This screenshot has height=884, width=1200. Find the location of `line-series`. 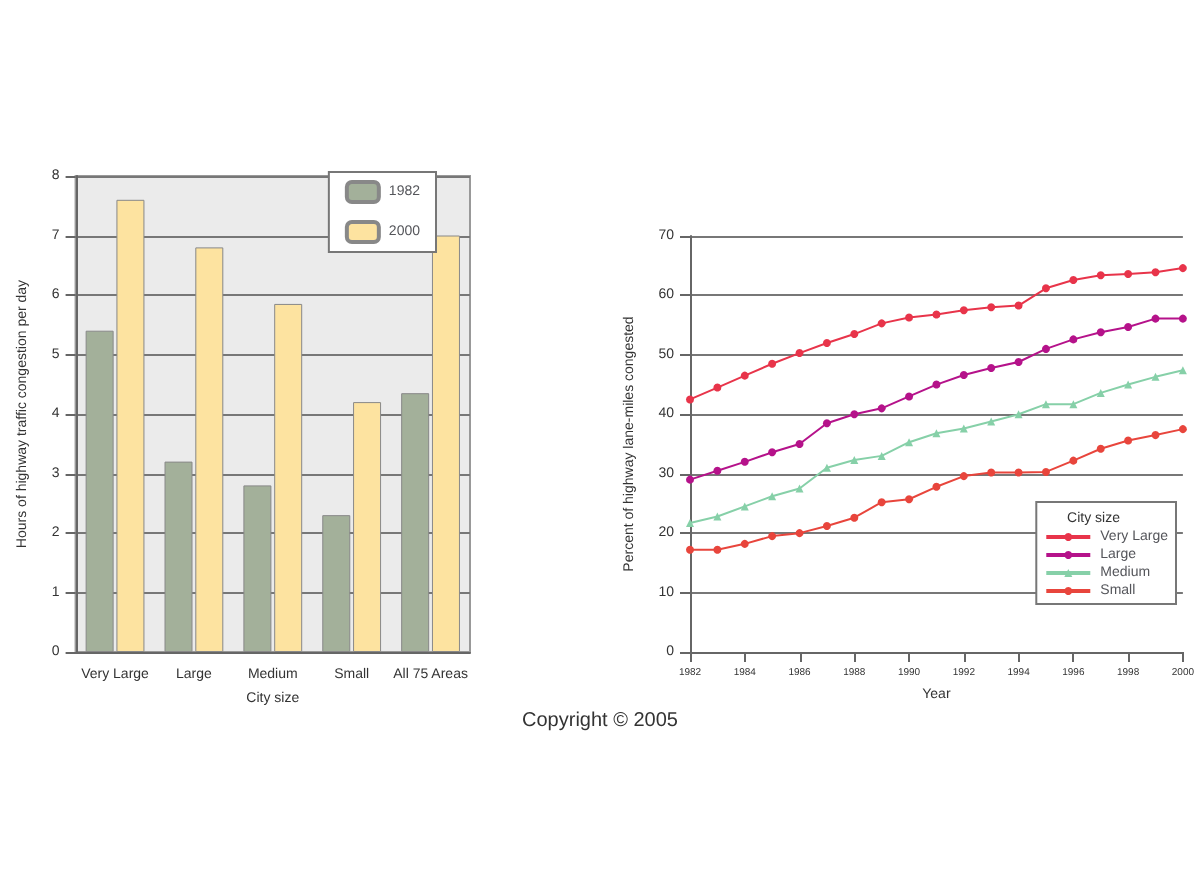

line-series is located at coordinates (936, 447).